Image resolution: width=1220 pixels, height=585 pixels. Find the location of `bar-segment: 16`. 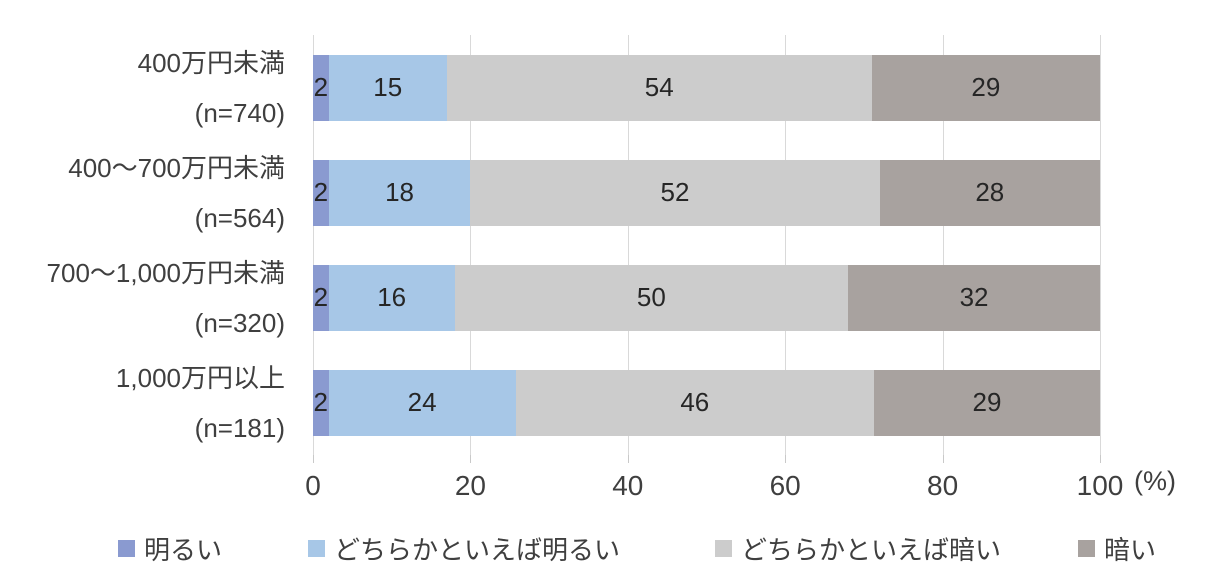

bar-segment: 16 is located at coordinates (391, 297).